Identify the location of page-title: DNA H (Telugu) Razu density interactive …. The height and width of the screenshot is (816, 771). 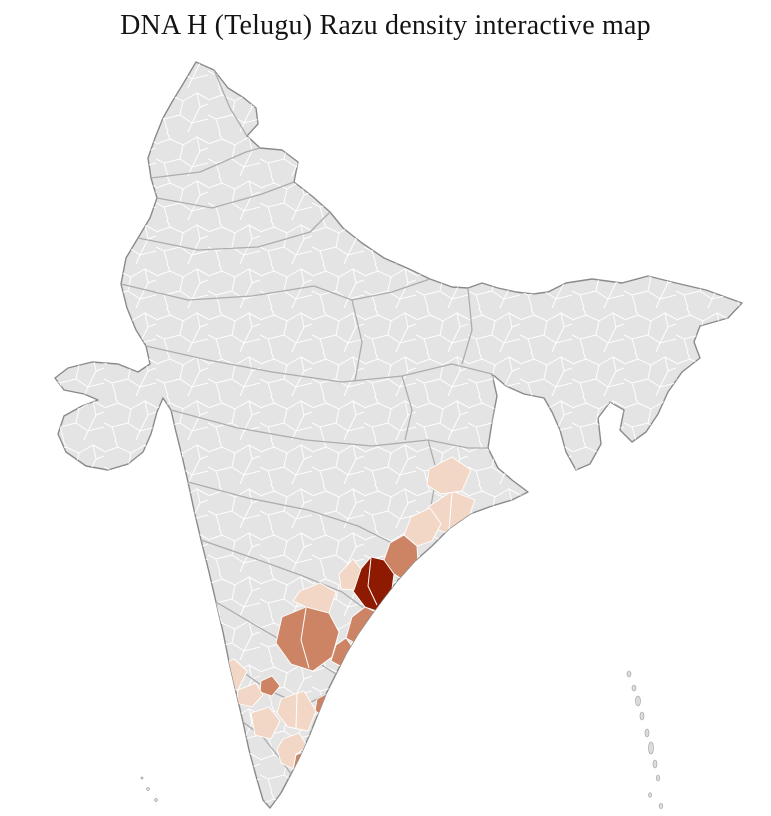
(385, 25).